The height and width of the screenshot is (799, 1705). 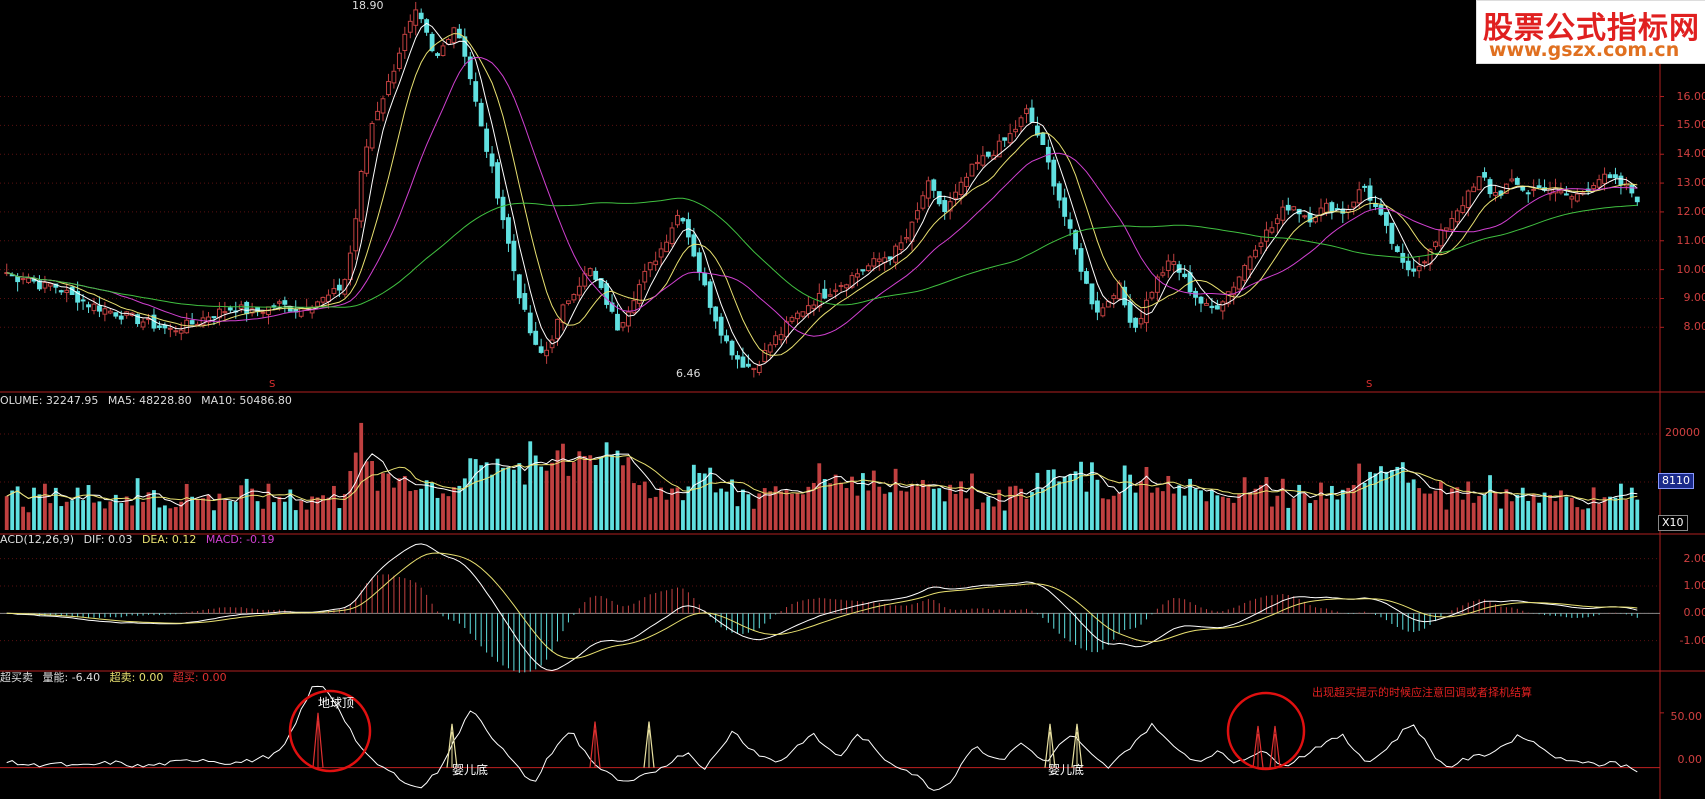 What do you see at coordinates (822, 480) in the screenshot?
I see `volume-ma5-line` at bounding box center [822, 480].